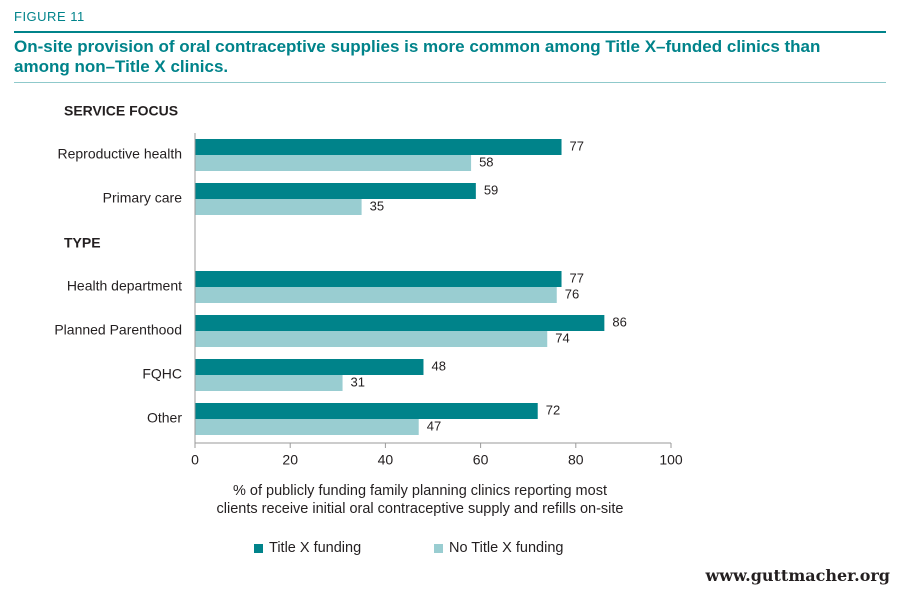 This screenshot has height=590, width=900. Describe the element at coordinates (371, 339) in the screenshot. I see `bar-no-title-x-planned-parenthood` at that location.